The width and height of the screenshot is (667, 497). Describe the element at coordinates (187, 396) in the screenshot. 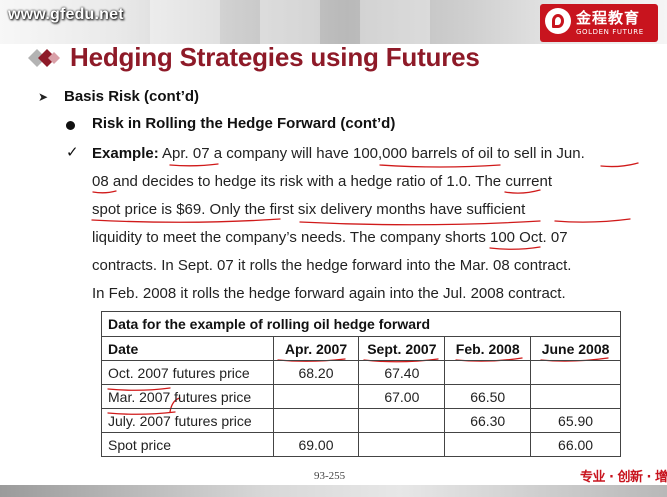

I see `table-cell: Mar. 2007 futures price` at that location.